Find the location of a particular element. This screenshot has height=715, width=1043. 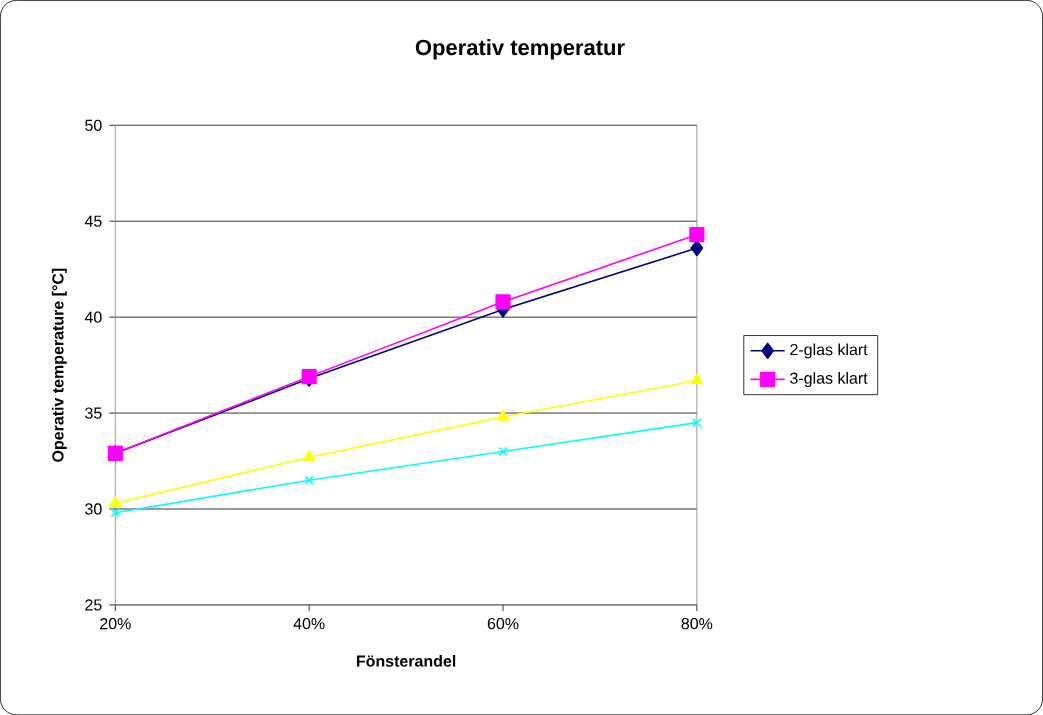

x-tick-label: 20% is located at coordinates (115, 623).